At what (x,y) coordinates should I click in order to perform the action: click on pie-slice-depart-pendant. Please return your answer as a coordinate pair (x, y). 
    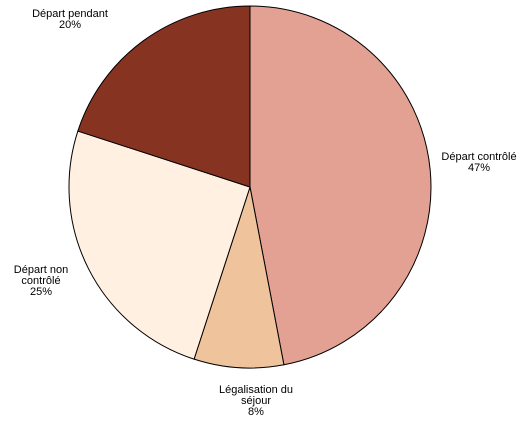
    Looking at the image, I should click on (164, 96).